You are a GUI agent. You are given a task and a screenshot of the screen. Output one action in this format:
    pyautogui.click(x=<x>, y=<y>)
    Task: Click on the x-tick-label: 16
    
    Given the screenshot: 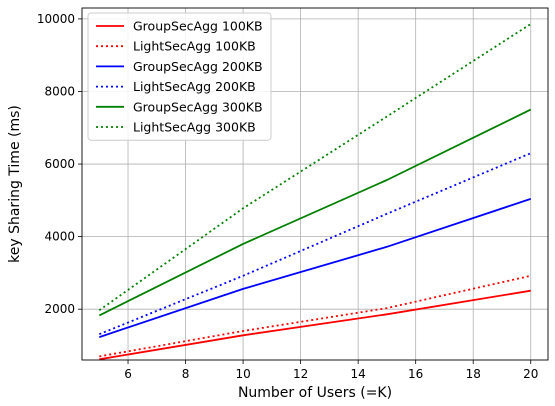 What is the action you would take?
    pyautogui.click(x=415, y=374)
    